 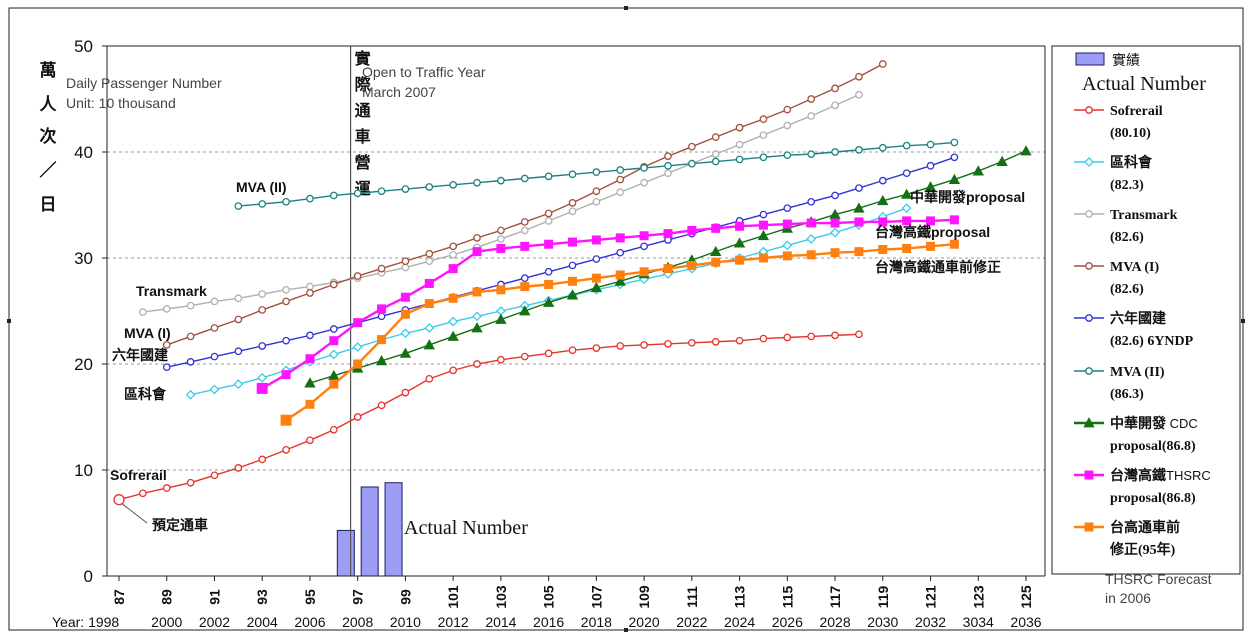 I want to click on series-mva2, so click(x=596, y=174).